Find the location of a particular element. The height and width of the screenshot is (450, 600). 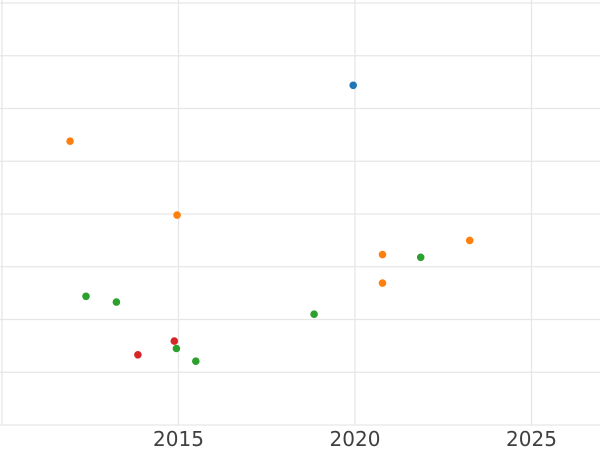

scatter-point-blue is located at coordinates (353, 85).